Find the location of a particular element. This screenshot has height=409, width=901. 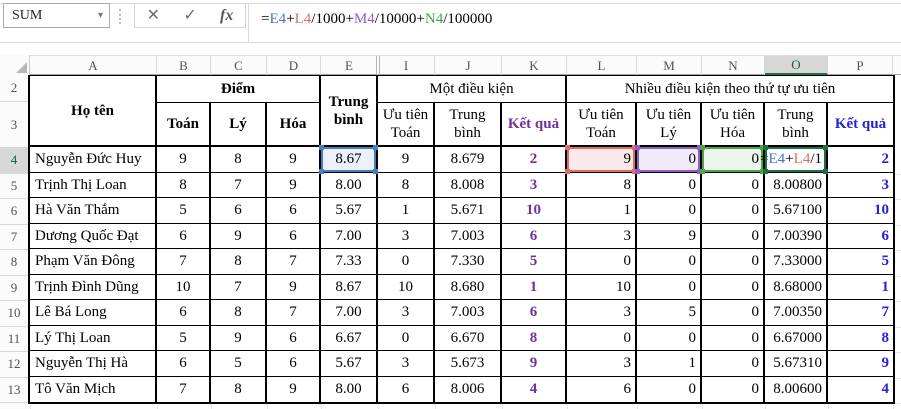

row-header-5: 5 is located at coordinates (14, 186).